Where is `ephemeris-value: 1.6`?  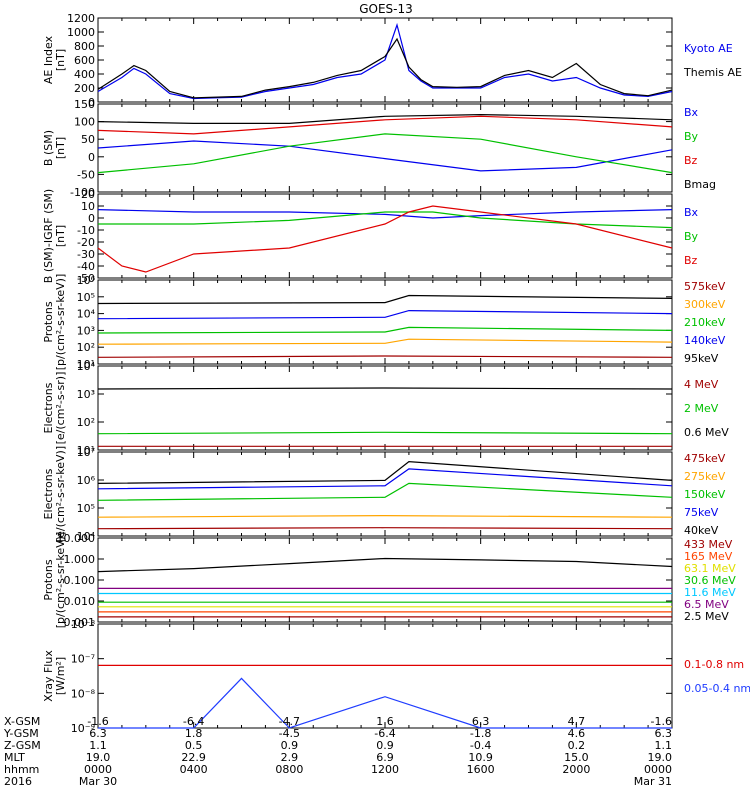 ephemeris-value: 1.6 is located at coordinates (385, 721).